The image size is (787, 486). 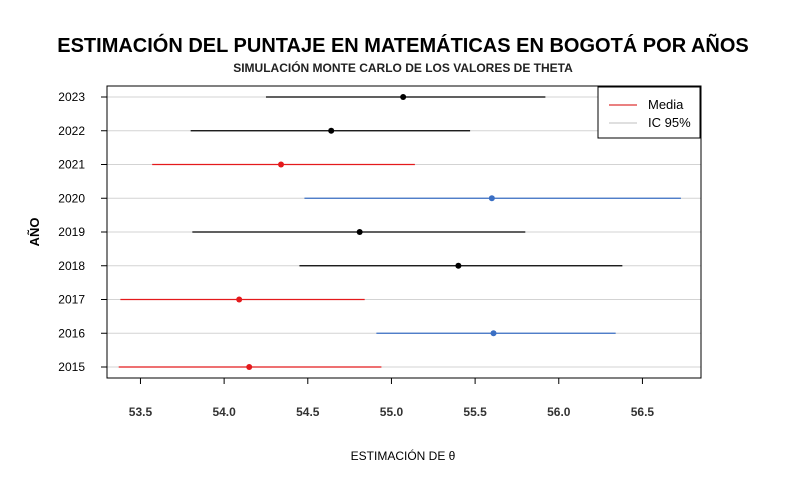 What do you see at coordinates (359, 232) in the screenshot?
I see `mean-point-2019` at bounding box center [359, 232].